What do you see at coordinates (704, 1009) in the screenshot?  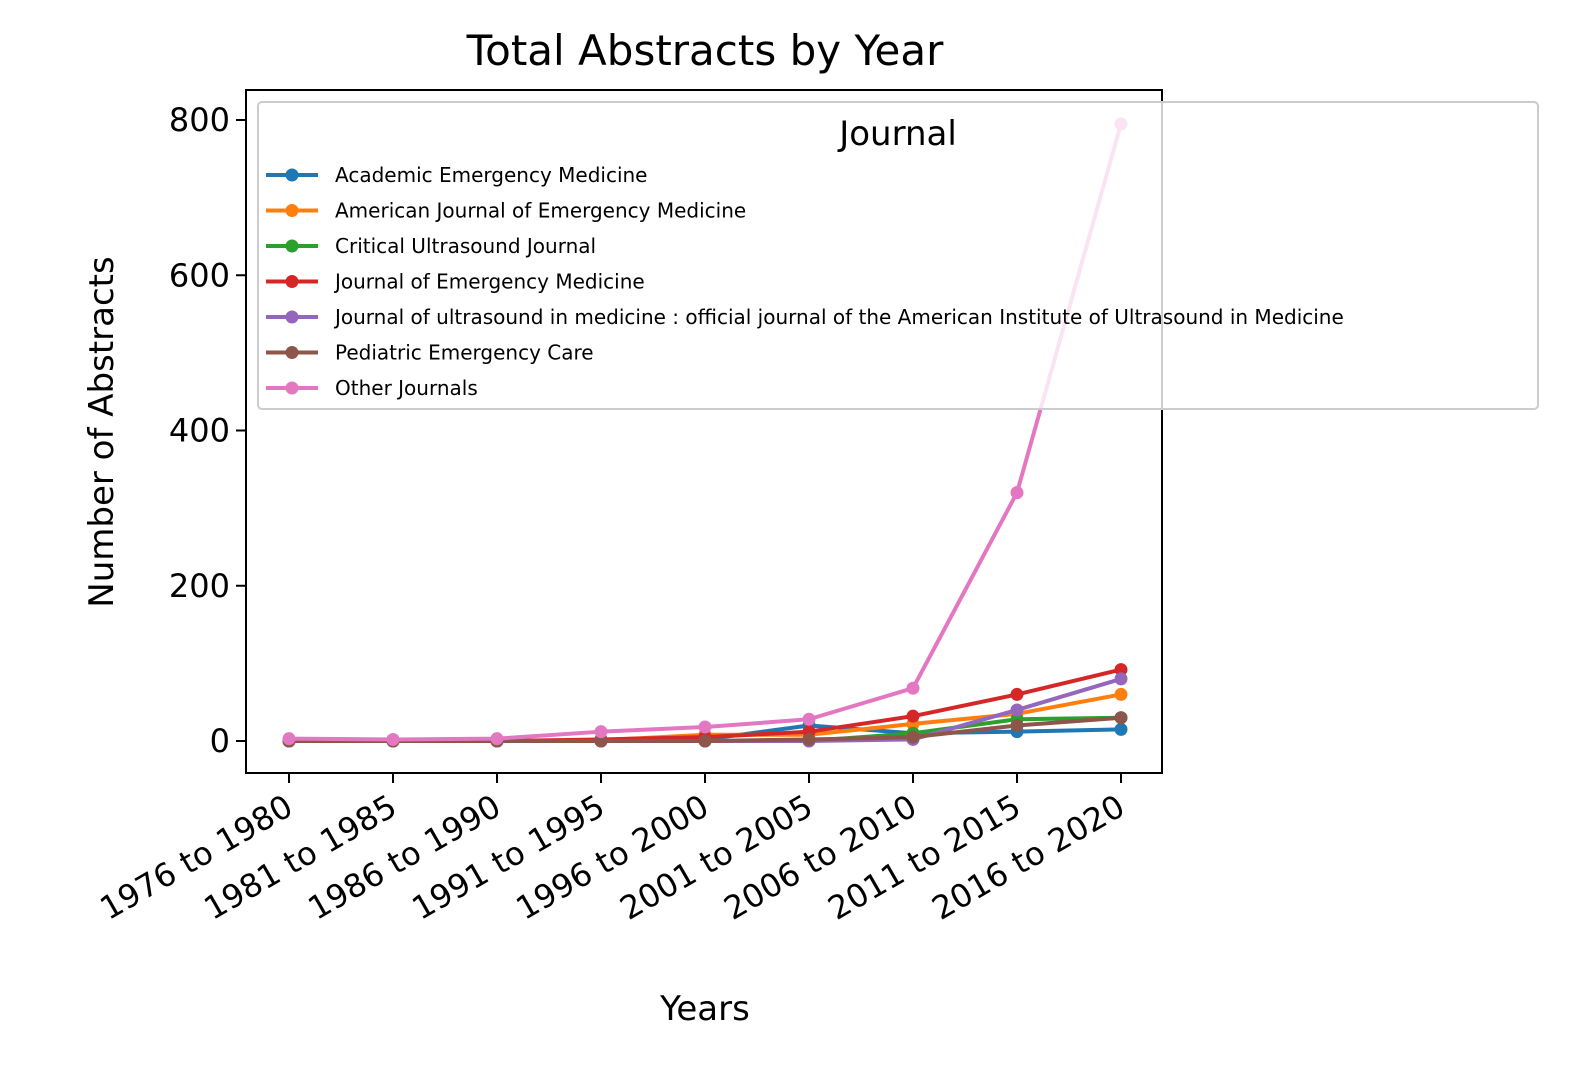 I see `x-axis-label: Years` at bounding box center [704, 1009].